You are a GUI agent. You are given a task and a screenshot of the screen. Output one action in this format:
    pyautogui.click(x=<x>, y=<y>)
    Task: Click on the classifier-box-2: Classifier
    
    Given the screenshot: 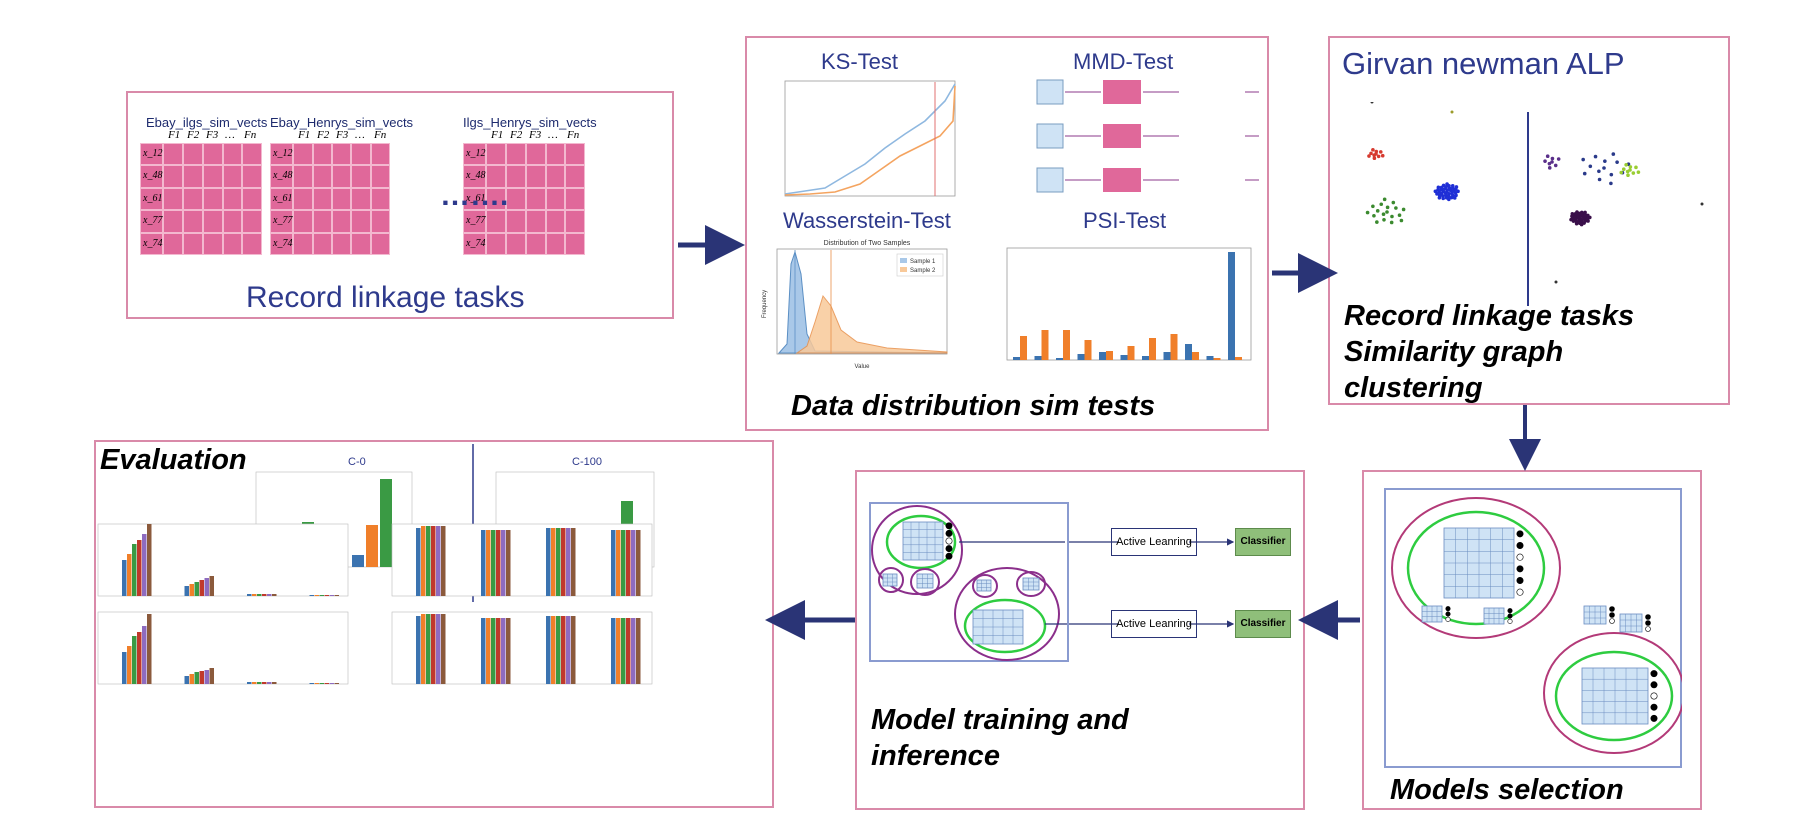 What is the action you would take?
    pyautogui.click(x=1263, y=624)
    